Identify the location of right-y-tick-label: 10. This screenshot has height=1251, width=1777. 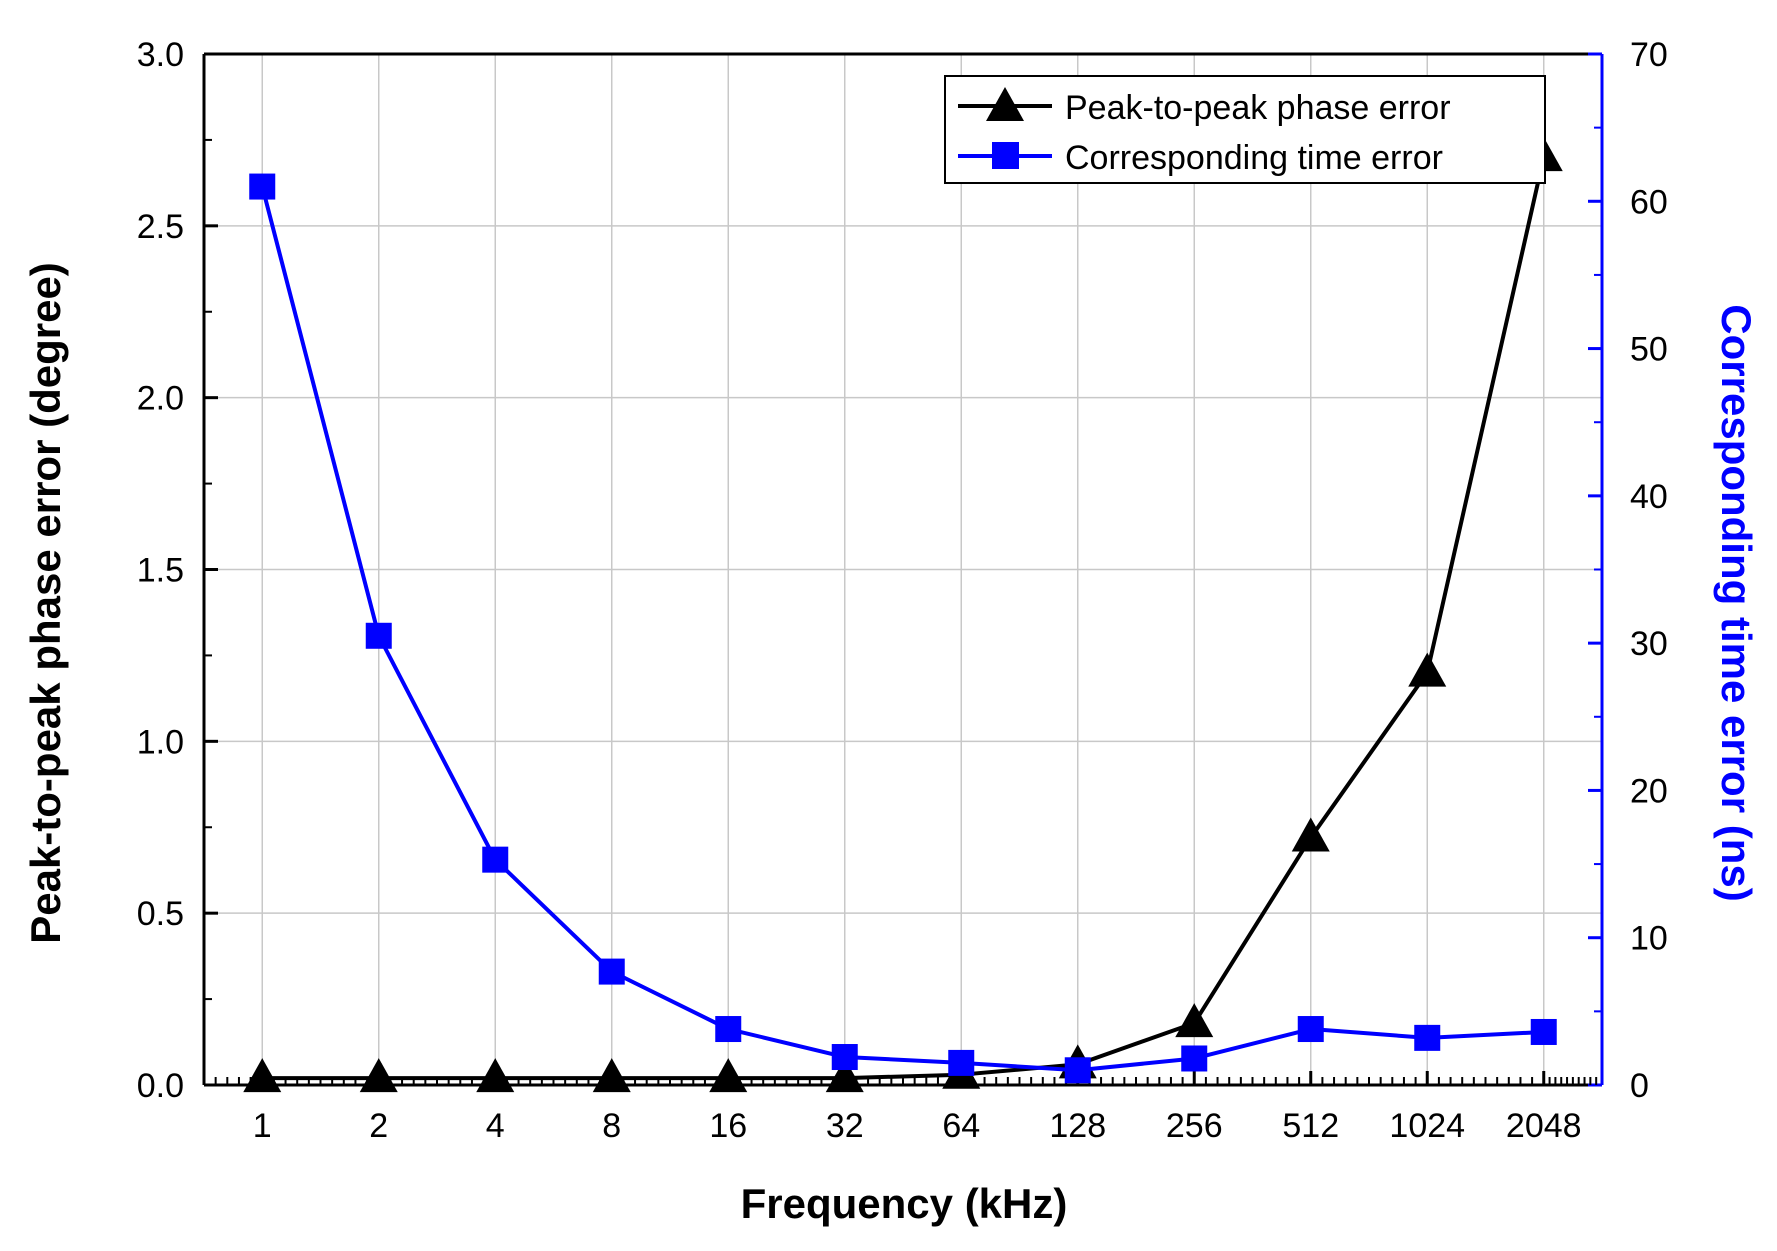
(1649, 939).